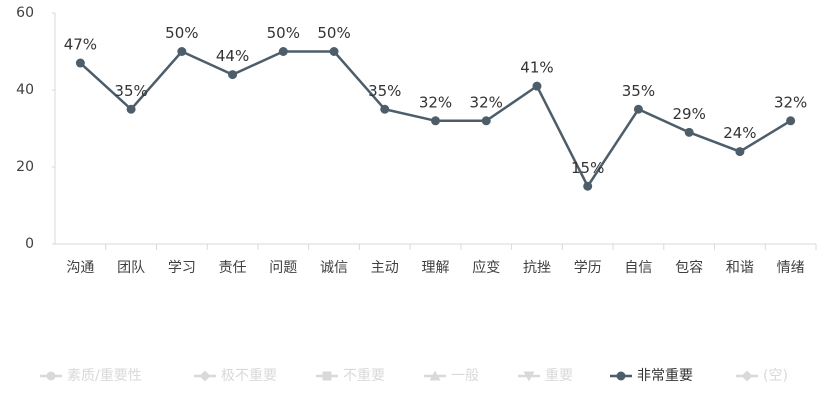  Describe the element at coordinates (182, 268) in the screenshot. I see `x-tick-label: 学习` at that location.